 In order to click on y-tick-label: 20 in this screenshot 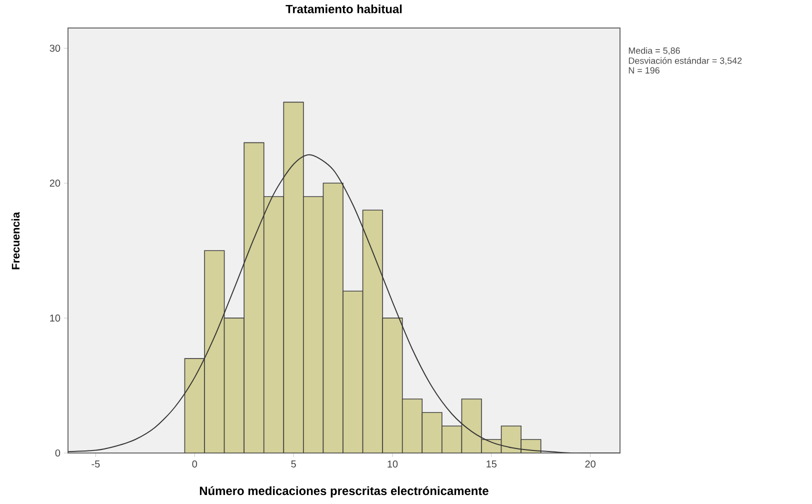, I will do `click(55, 183)`.